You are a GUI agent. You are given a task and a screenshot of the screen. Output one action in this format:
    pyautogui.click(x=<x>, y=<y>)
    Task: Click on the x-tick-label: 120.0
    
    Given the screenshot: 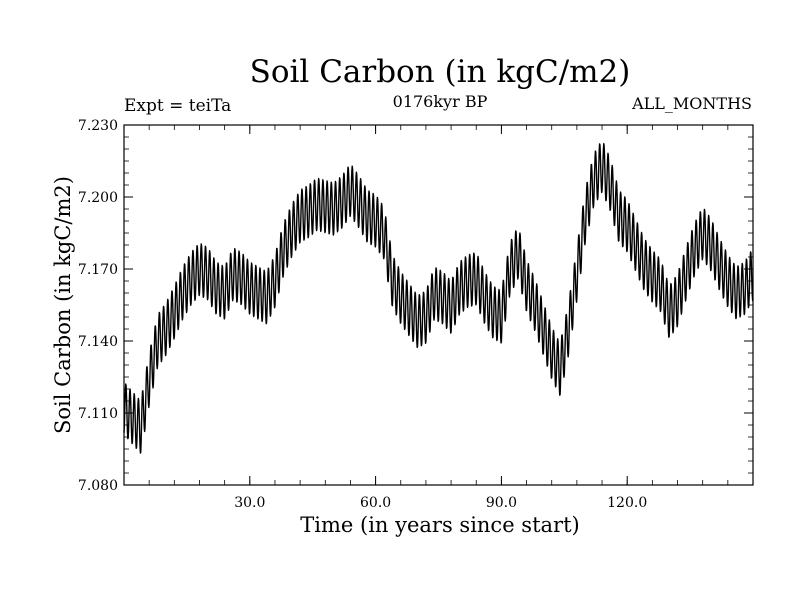 What is the action you would take?
    pyautogui.click(x=627, y=503)
    